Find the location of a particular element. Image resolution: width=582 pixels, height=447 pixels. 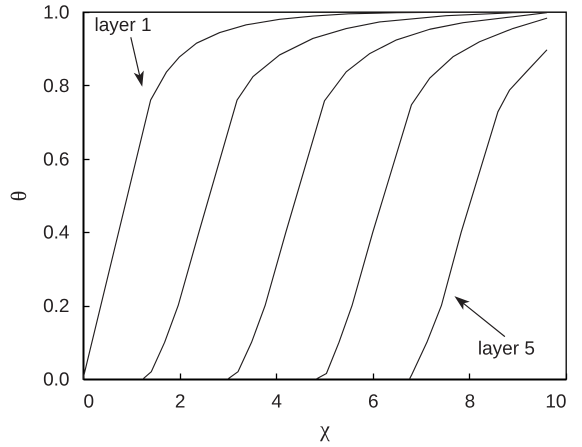

y-tick-label: 0.4 is located at coordinates (56, 233).